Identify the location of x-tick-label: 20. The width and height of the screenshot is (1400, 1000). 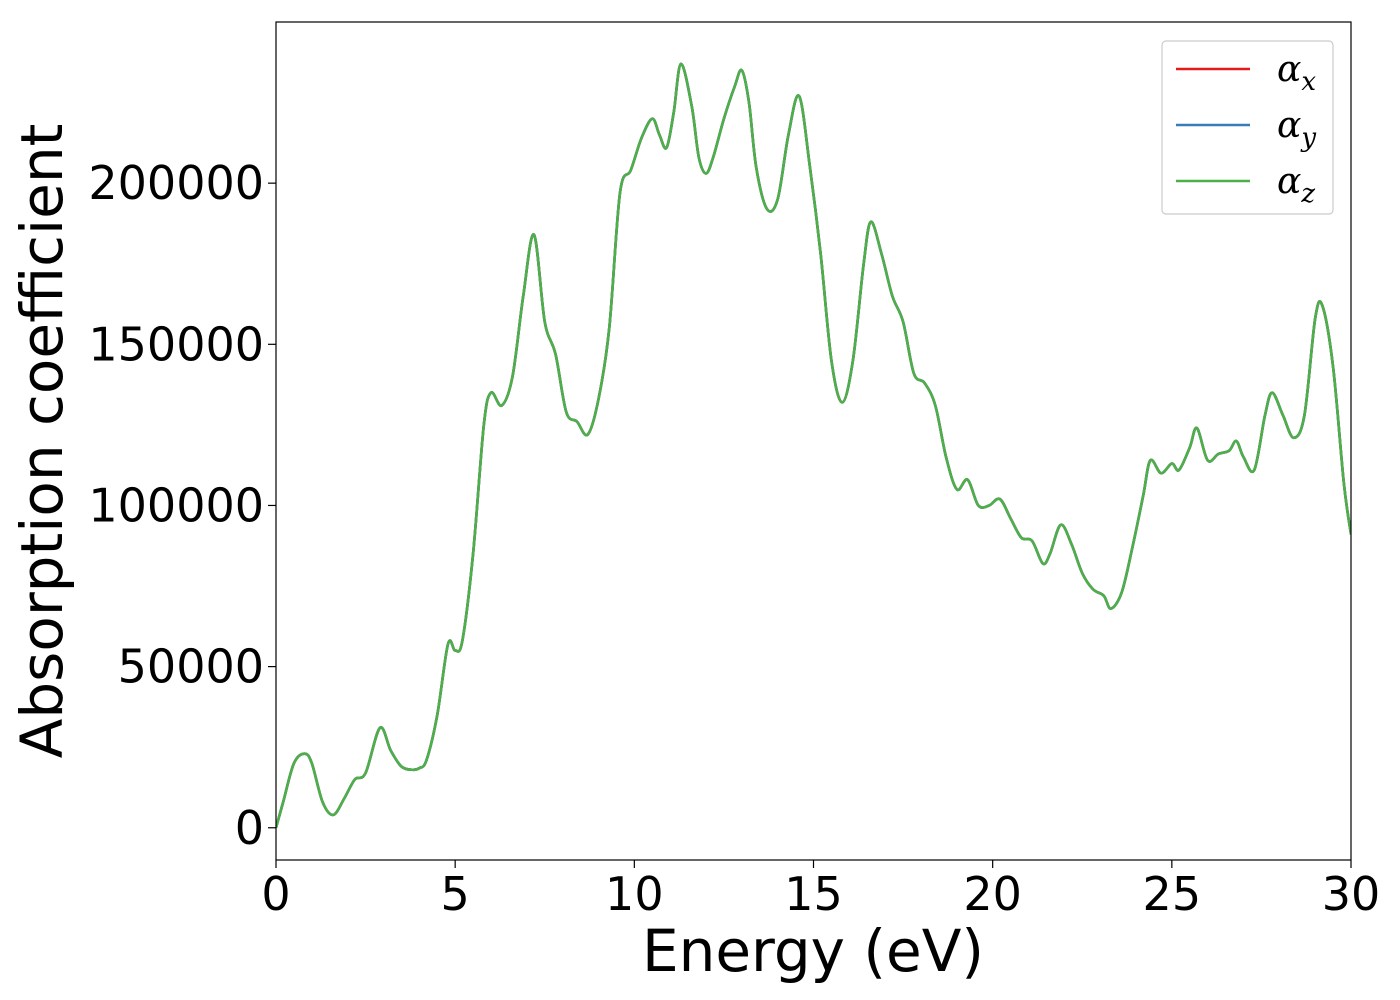
(992, 894).